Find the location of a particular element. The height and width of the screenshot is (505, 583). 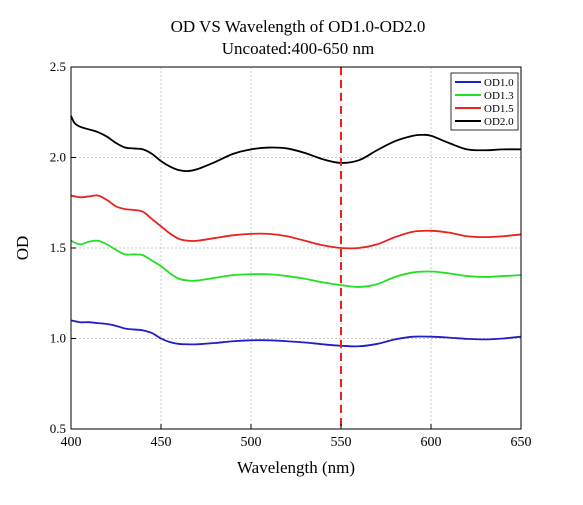

chart-title: OD VS Wavelength of OD1.0-OD2.0 is located at coordinates (298, 26).